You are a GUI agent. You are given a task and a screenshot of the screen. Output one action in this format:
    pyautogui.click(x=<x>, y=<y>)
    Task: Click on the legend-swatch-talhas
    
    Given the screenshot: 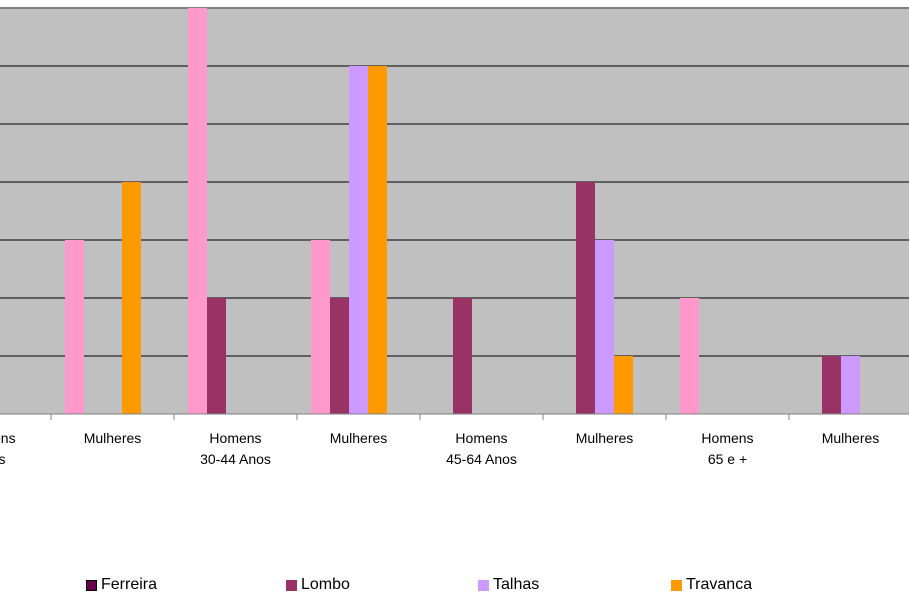 What is the action you would take?
    pyautogui.click(x=483, y=585)
    